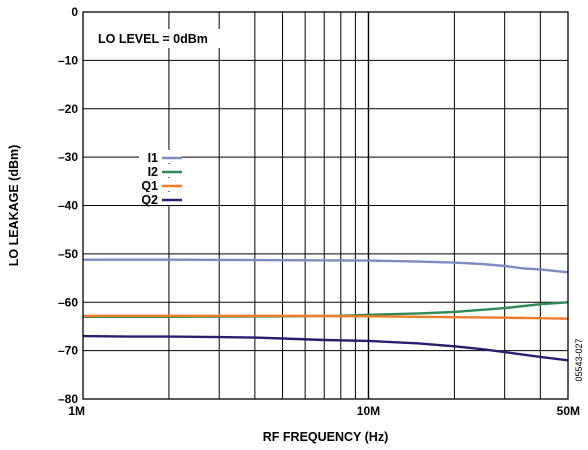 The image size is (588, 450). Describe the element at coordinates (153, 172) in the screenshot. I see `legend-label-i2: I2` at that location.